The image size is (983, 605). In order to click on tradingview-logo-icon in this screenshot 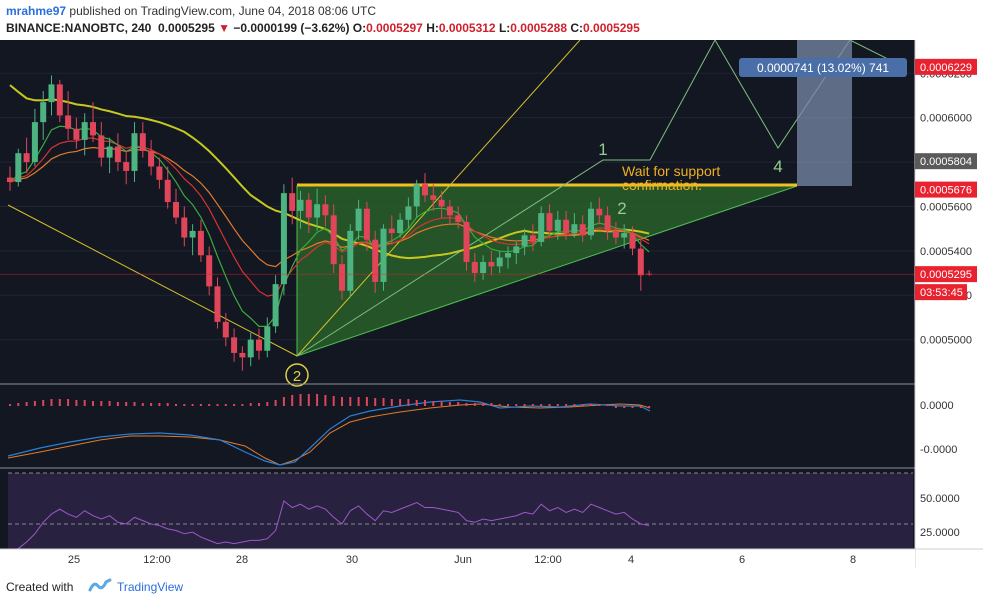, I will do `click(100, 585)`.